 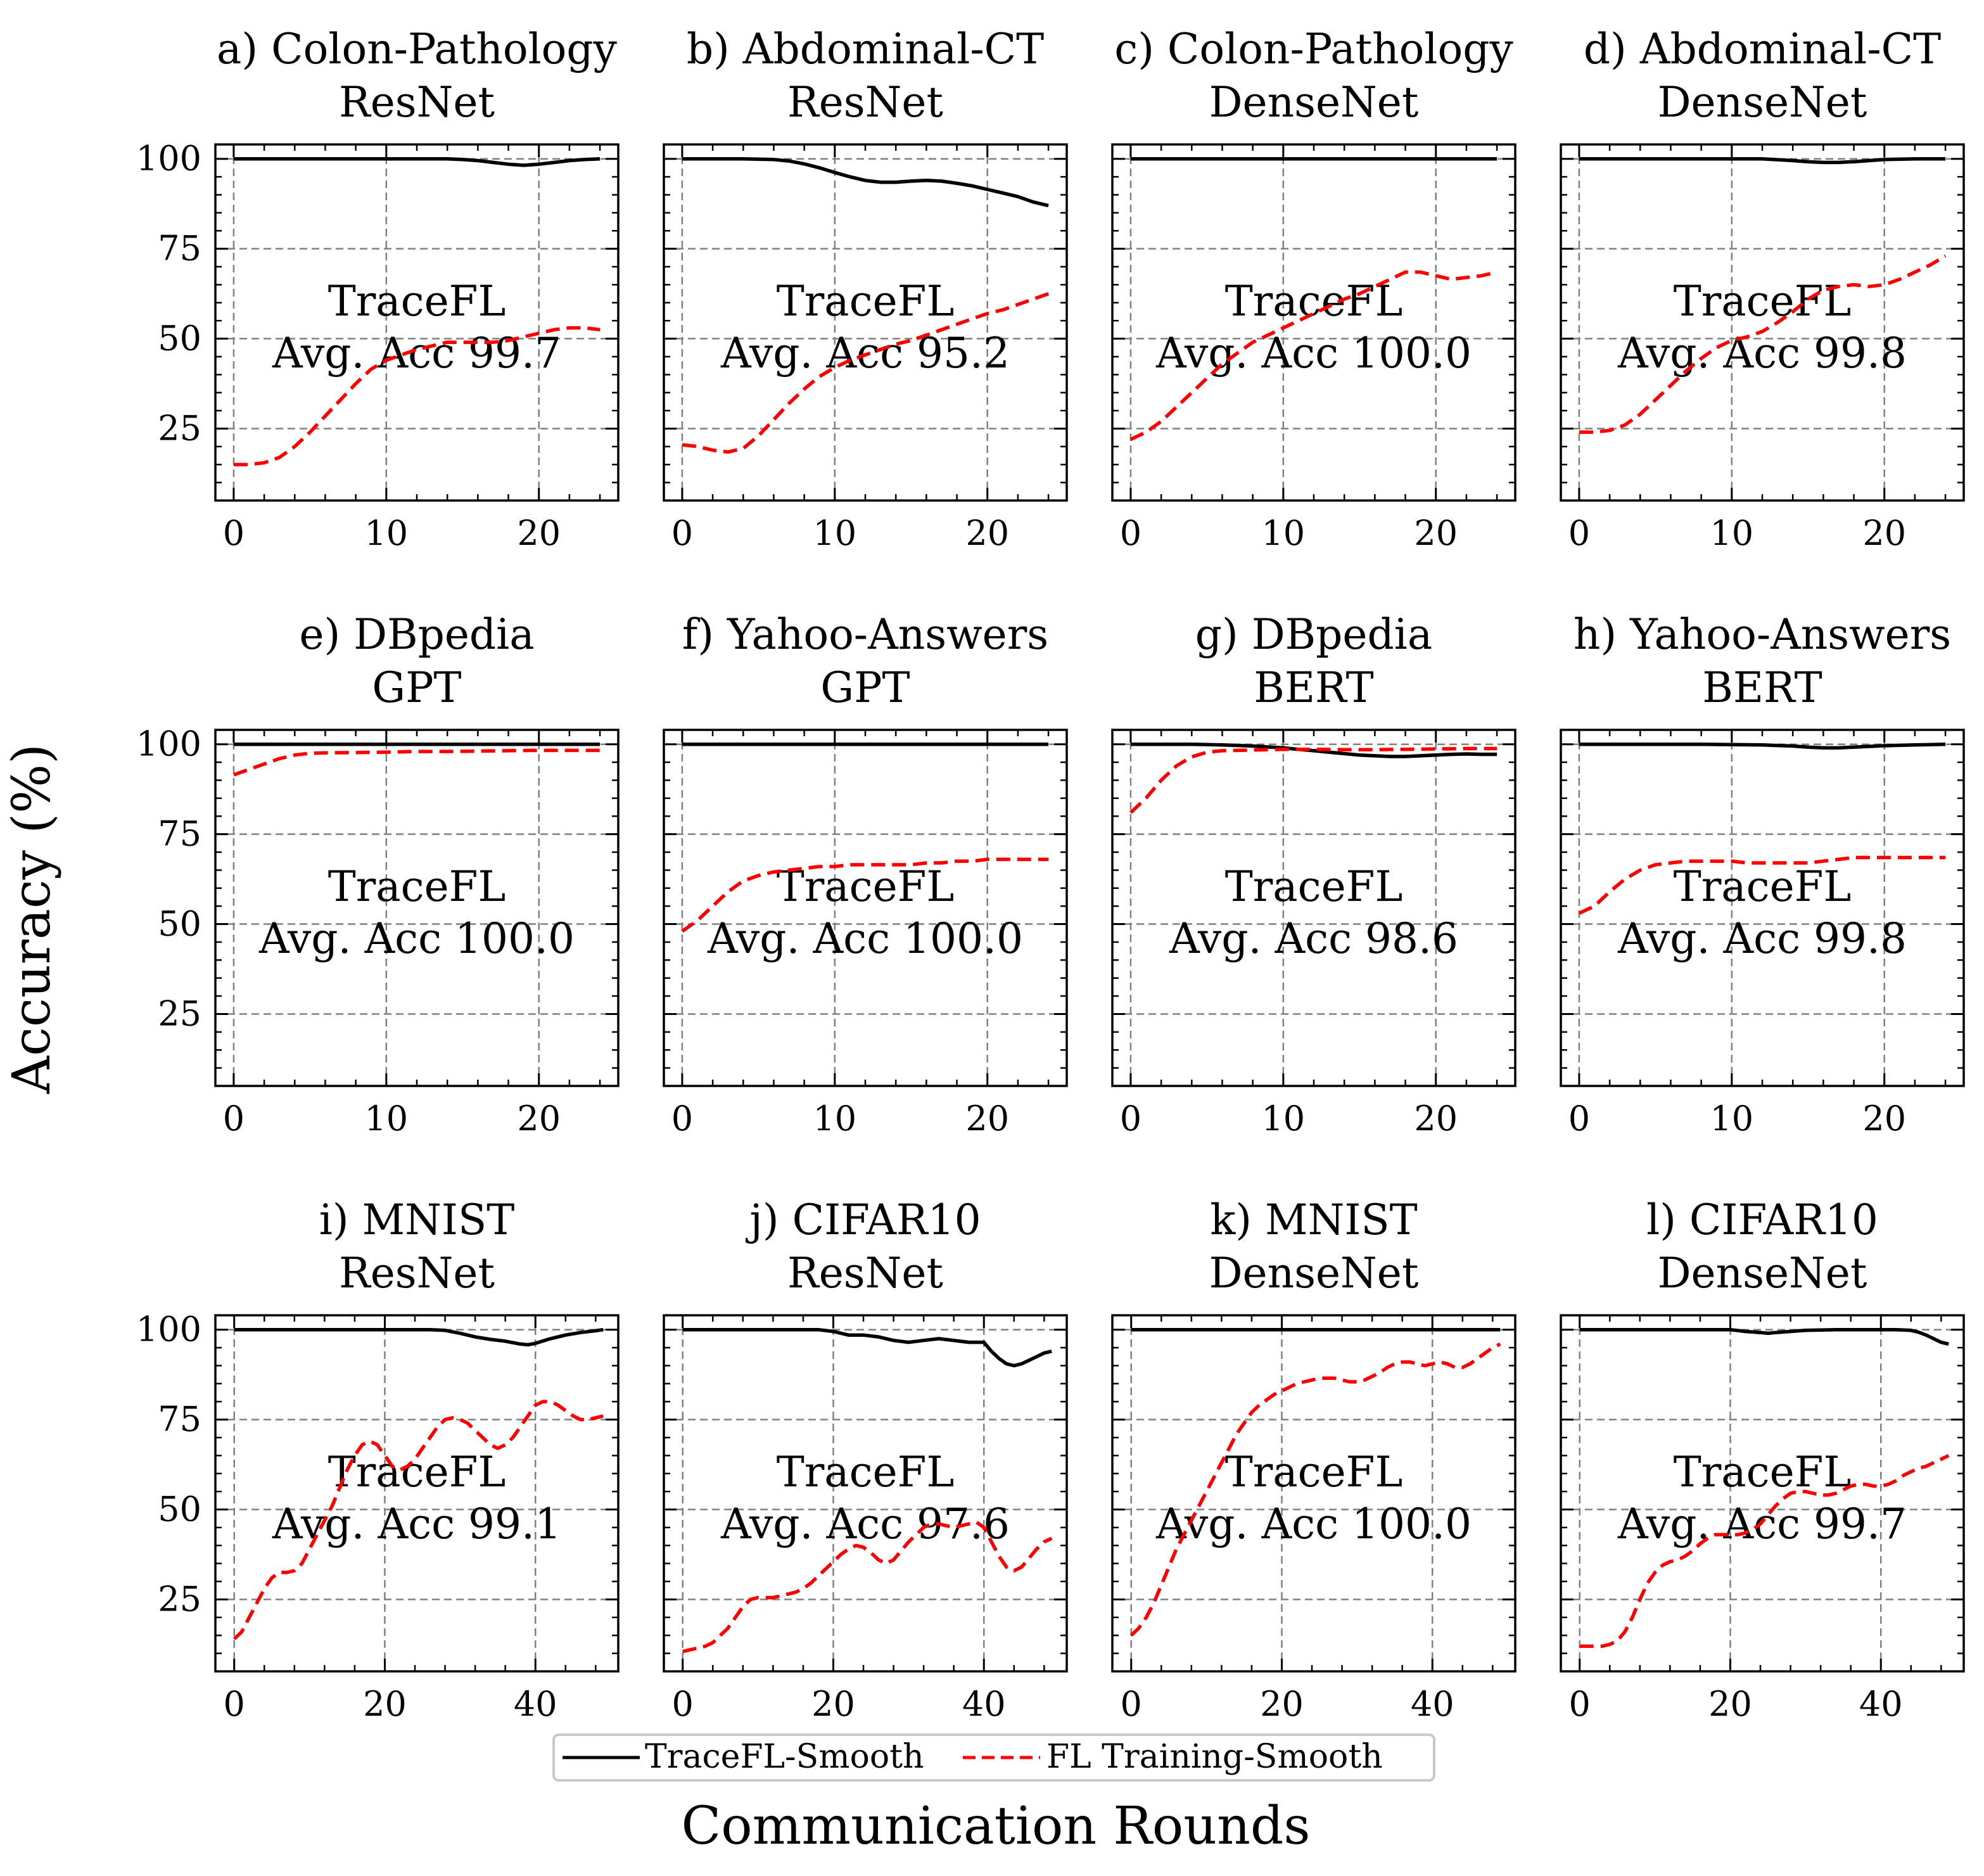 I want to click on panel-title: b) Abdominal-CT, so click(x=866, y=49).